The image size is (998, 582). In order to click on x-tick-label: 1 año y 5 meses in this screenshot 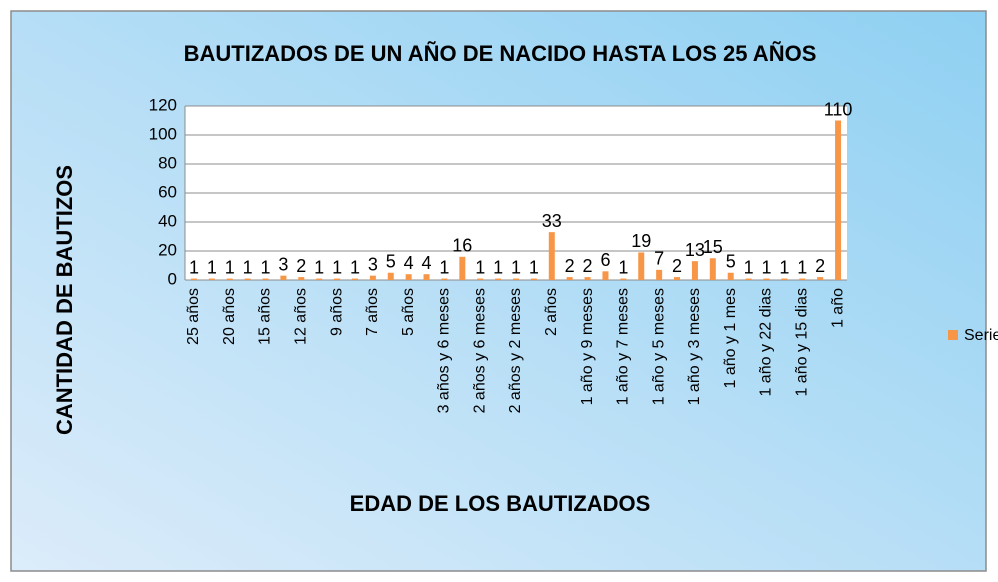, I will do `click(658, 346)`.